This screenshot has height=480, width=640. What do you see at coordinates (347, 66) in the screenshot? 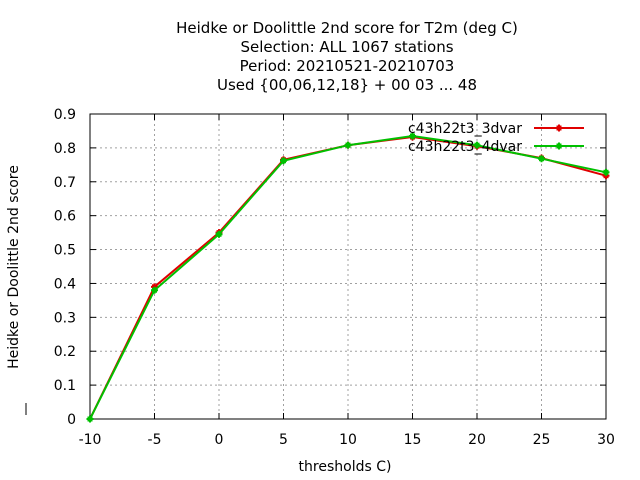
I see `title-line-2: Period: 20210521-20210703` at bounding box center [347, 66].